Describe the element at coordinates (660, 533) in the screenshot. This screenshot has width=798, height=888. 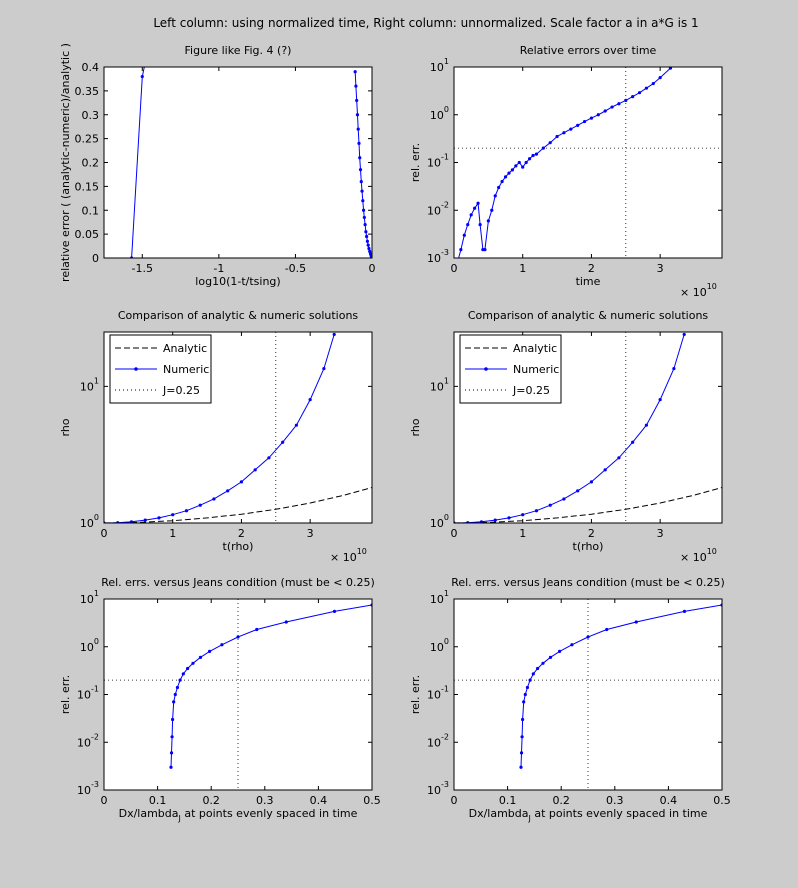
I see `x-tick-label: 3` at that location.